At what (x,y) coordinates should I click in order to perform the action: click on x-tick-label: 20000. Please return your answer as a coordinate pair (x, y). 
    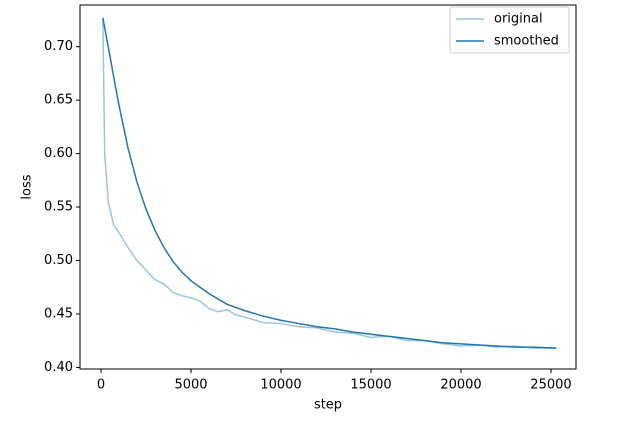
    Looking at the image, I should click on (460, 385).